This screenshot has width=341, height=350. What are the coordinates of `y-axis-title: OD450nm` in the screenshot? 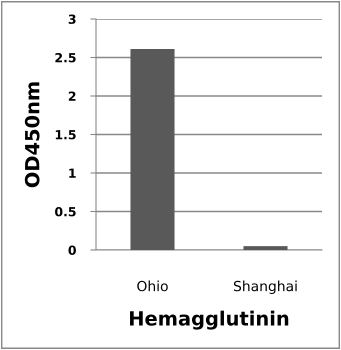 It's located at (32, 135).